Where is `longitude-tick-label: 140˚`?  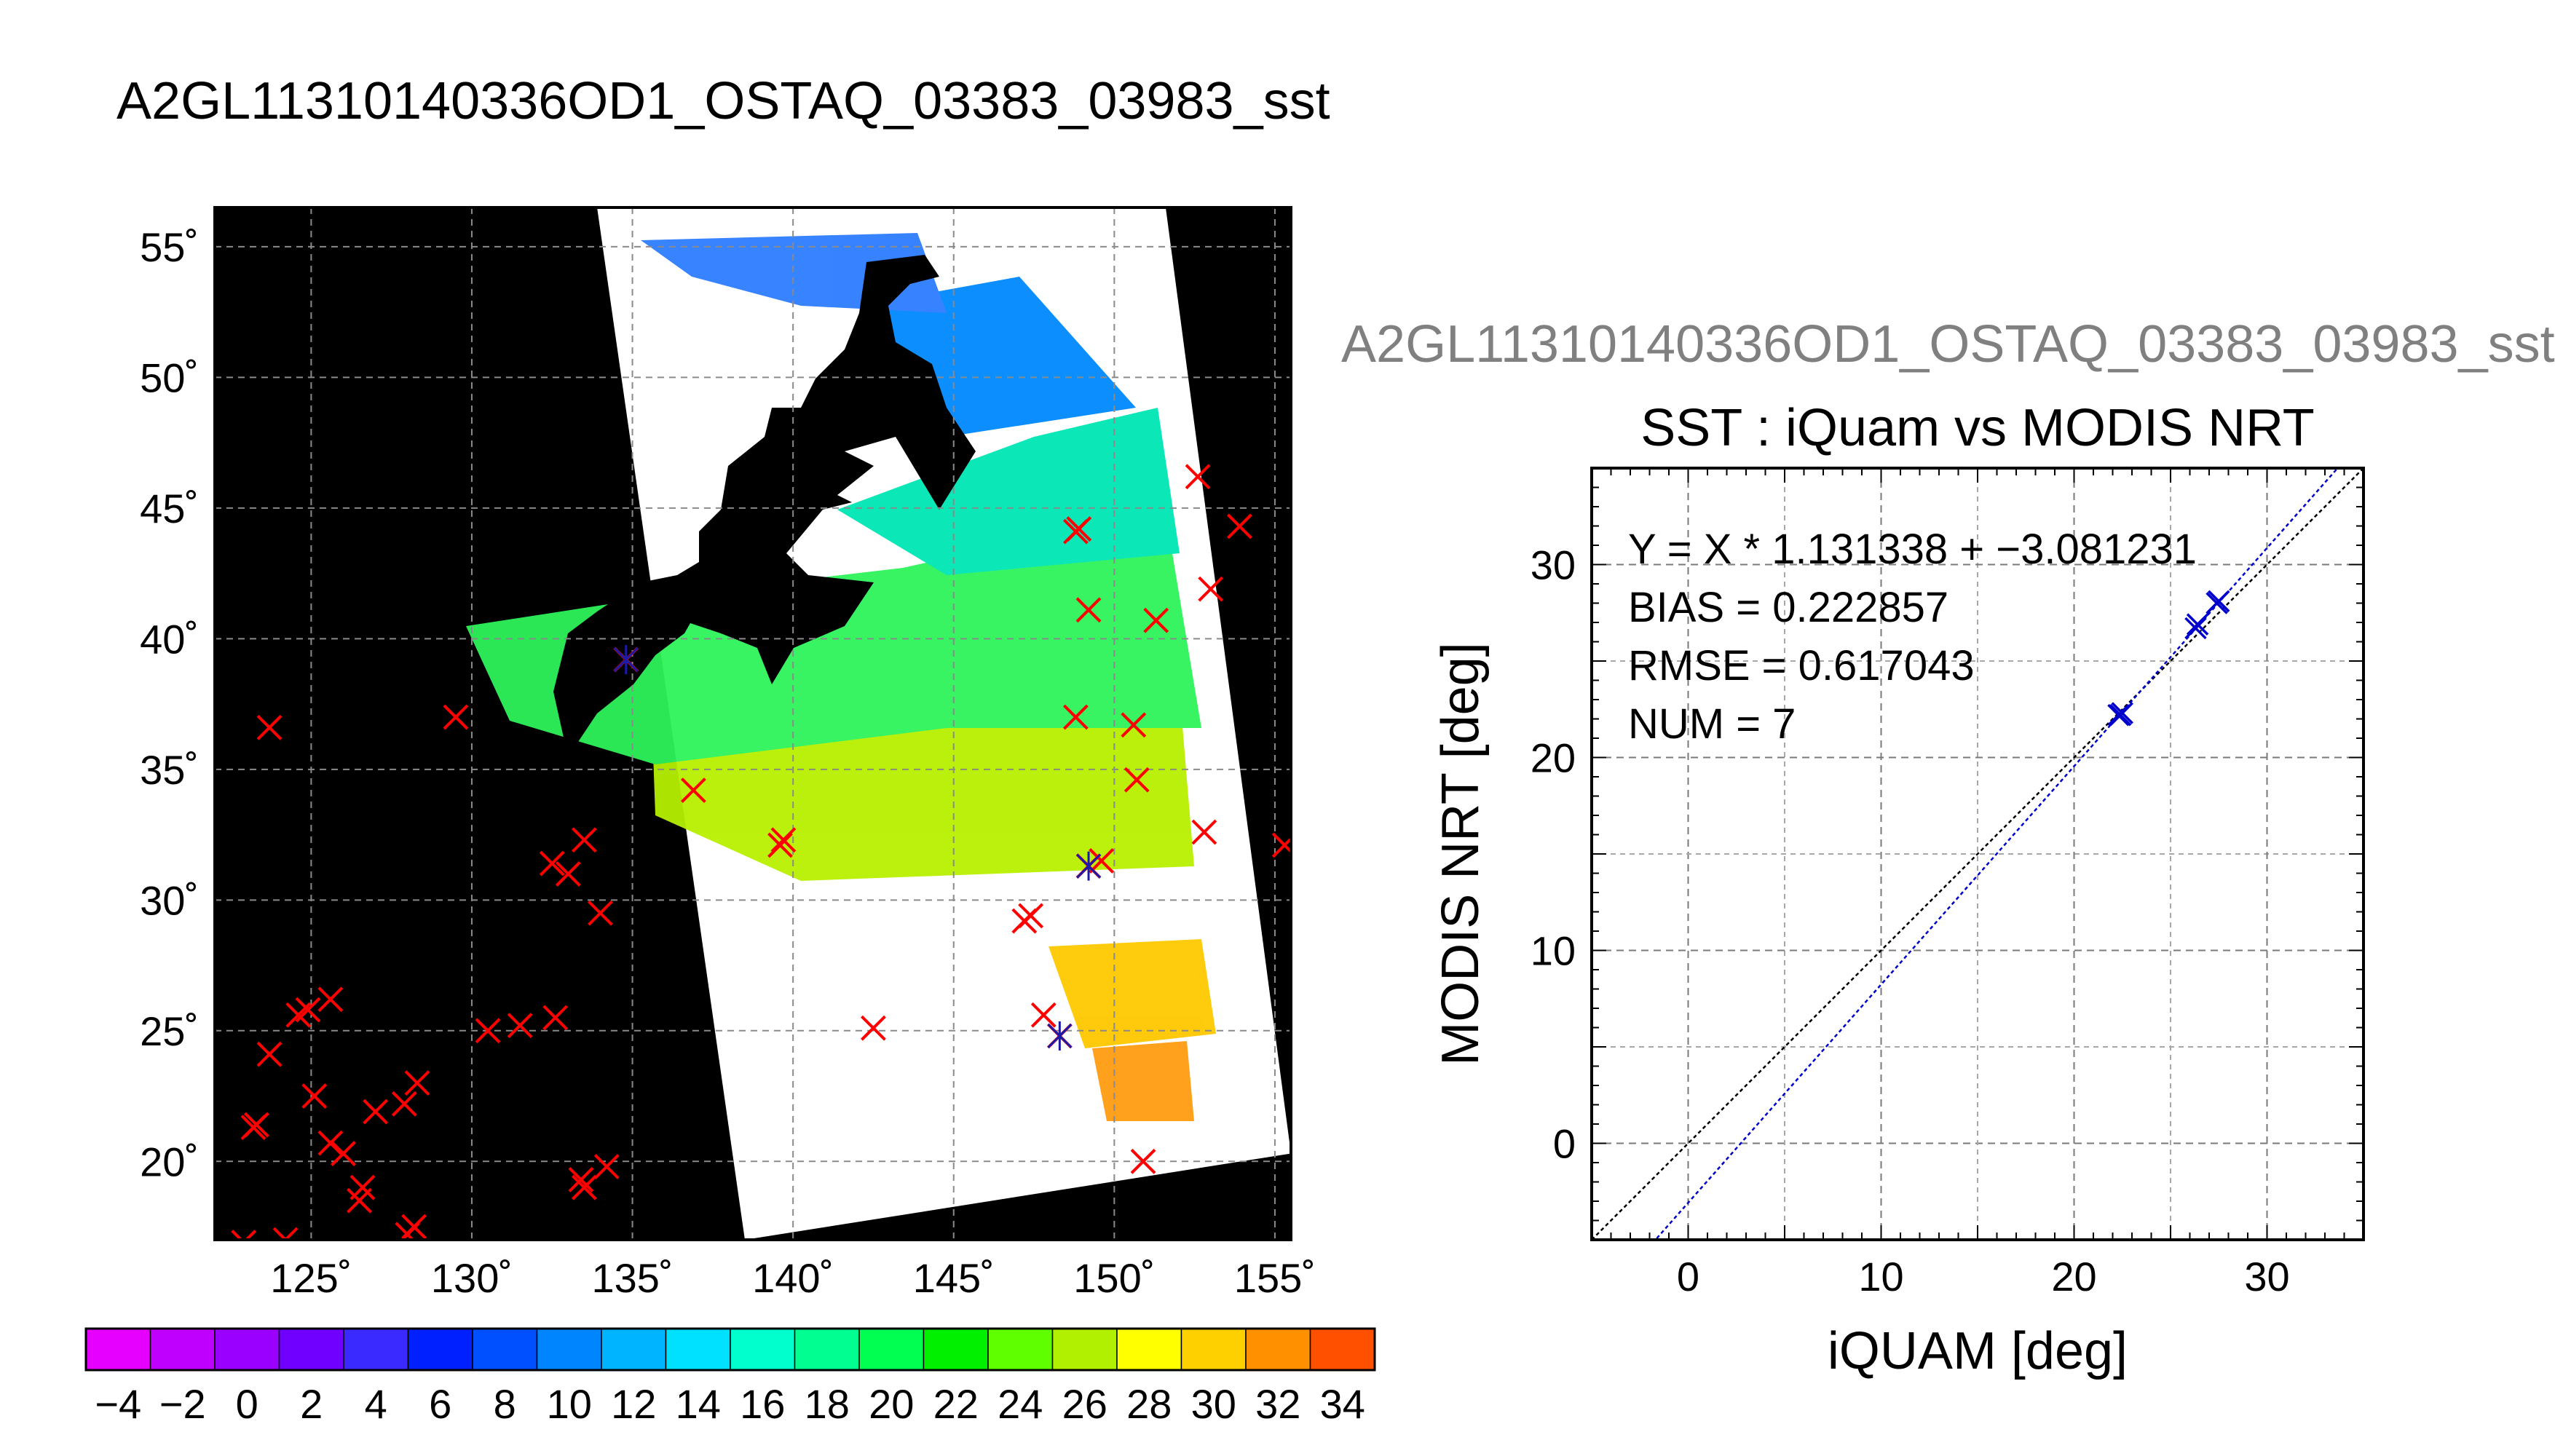
longitude-tick-label: 140˚ is located at coordinates (793, 1278).